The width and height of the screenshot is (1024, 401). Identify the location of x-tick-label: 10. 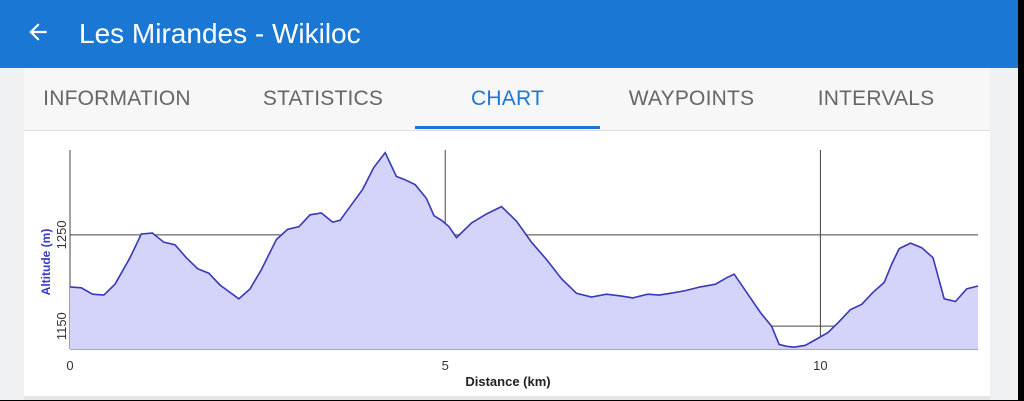
(820, 365).